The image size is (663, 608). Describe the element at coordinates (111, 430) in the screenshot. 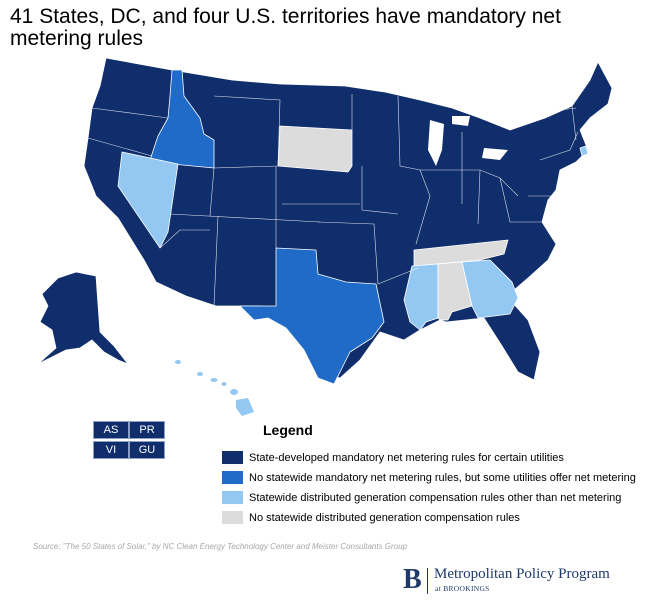

I see `territory-as: AS` at that location.